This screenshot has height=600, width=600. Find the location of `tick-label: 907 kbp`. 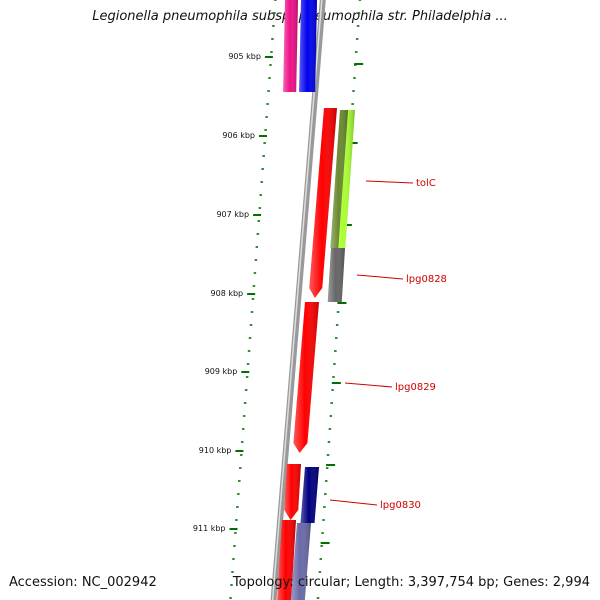

tick-label: 907 kbp is located at coordinates (232, 214).